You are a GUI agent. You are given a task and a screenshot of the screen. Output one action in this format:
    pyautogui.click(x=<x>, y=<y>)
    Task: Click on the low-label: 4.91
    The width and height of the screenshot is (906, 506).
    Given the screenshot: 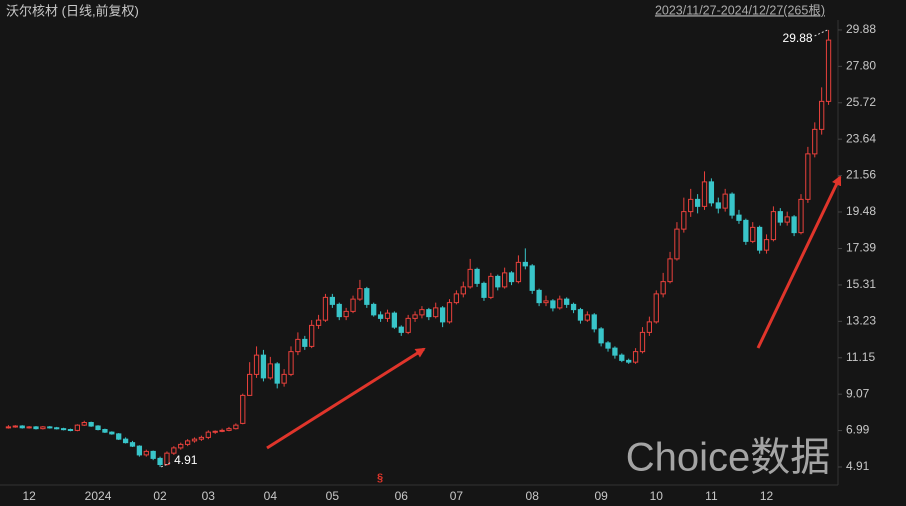 What is the action you would take?
    pyautogui.click(x=186, y=460)
    